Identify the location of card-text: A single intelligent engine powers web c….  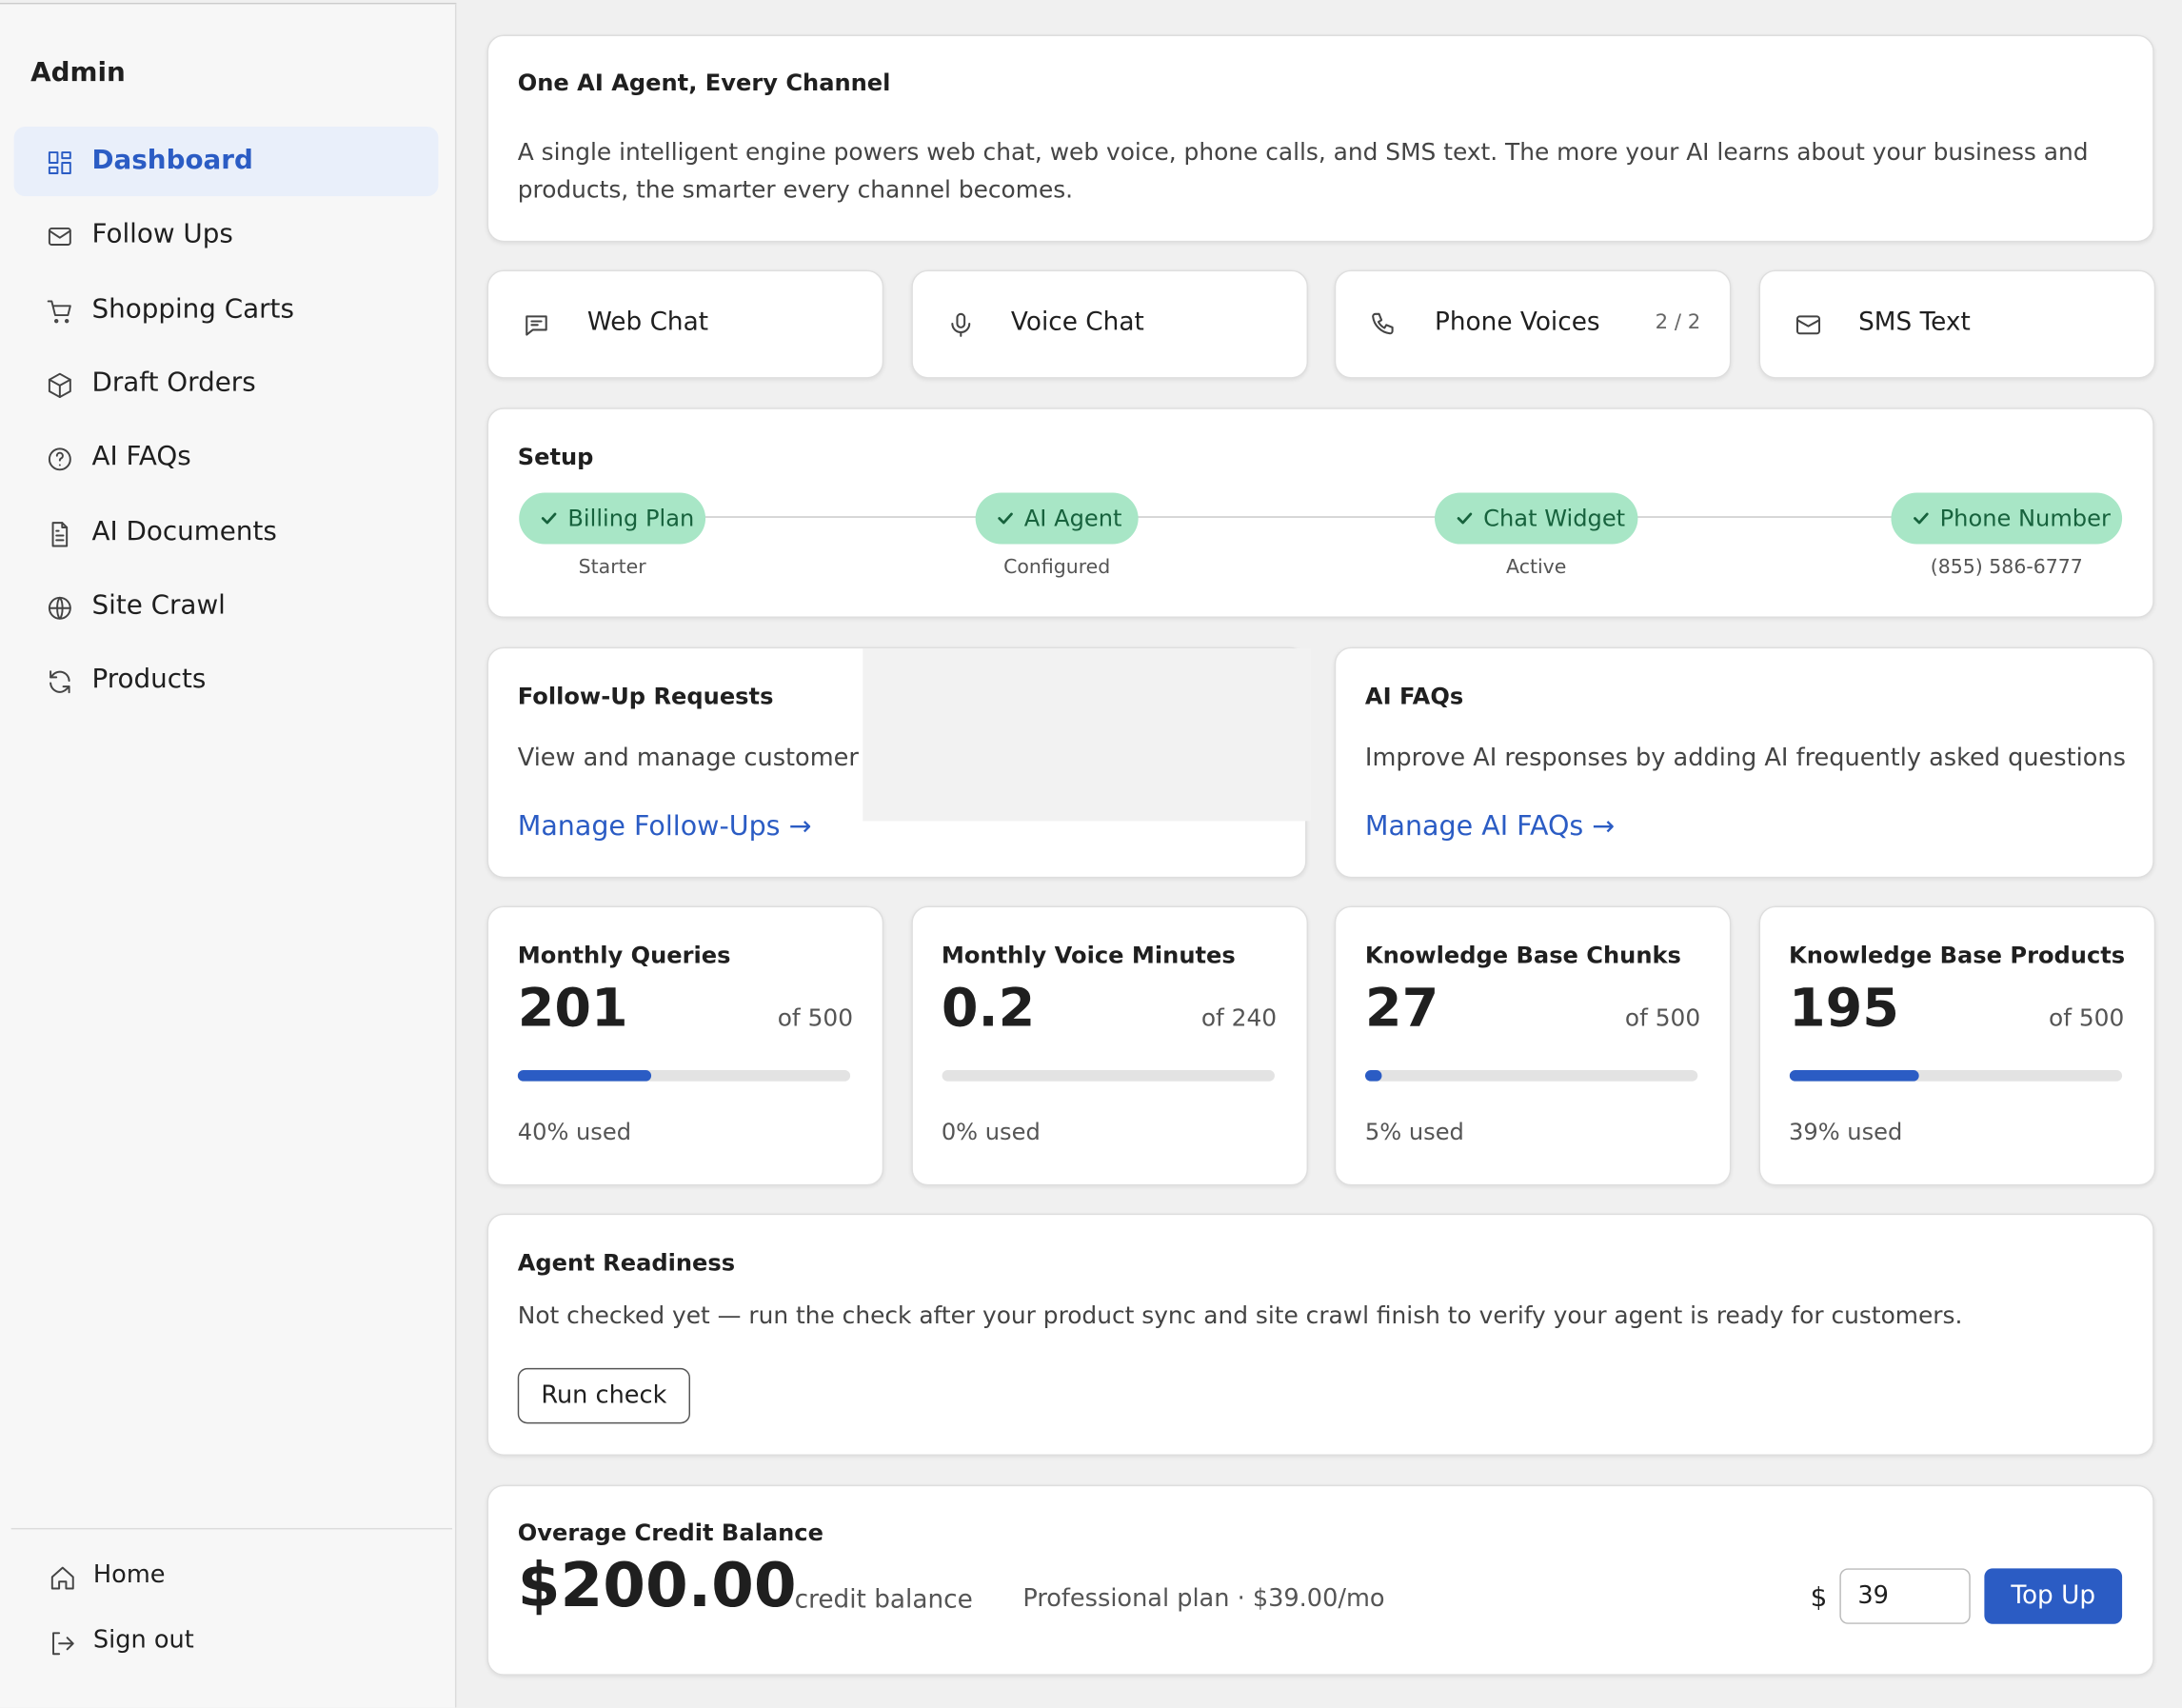
(1303, 172).